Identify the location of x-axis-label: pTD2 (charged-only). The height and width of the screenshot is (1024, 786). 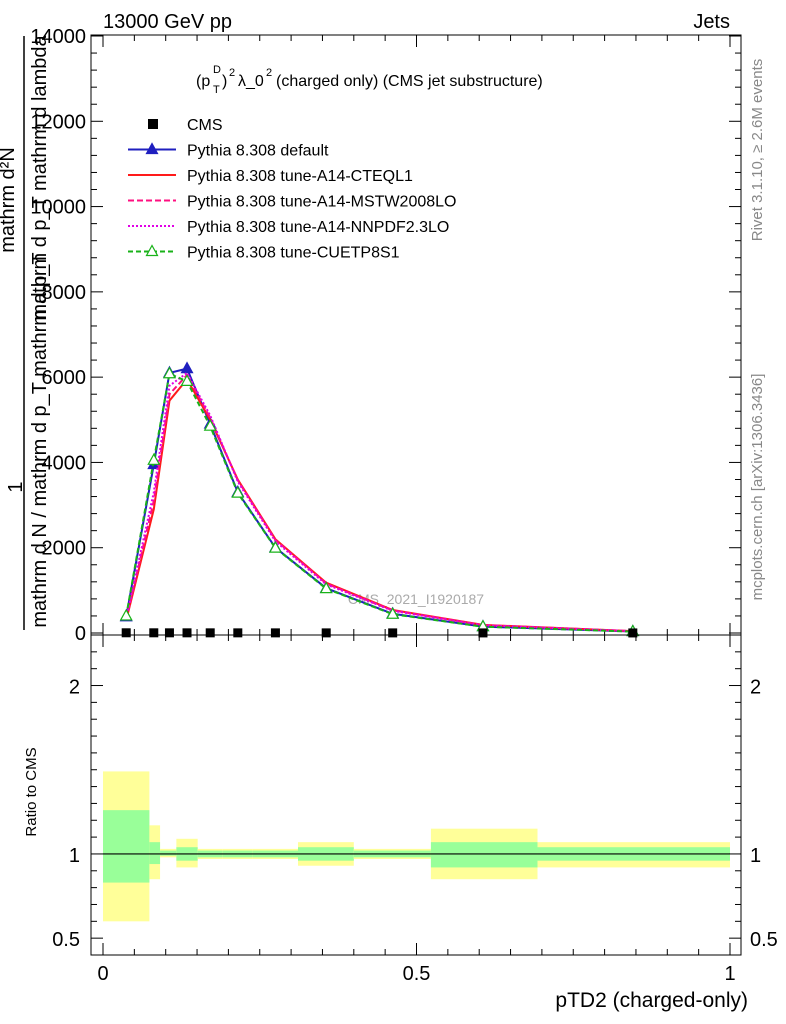
(651, 1000).